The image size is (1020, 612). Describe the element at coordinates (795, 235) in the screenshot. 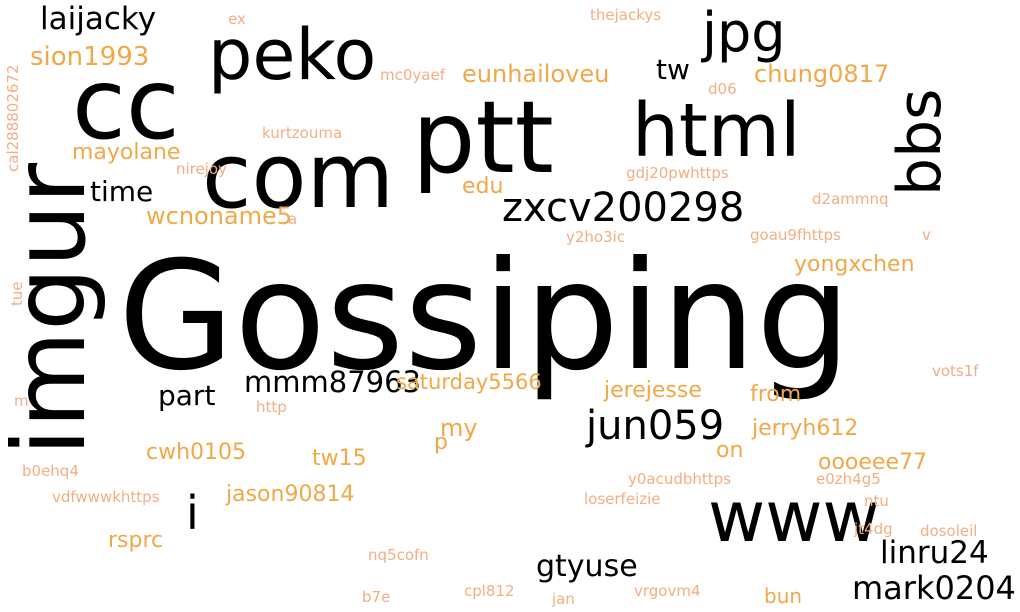

I see `word: goau9fhttps` at that location.